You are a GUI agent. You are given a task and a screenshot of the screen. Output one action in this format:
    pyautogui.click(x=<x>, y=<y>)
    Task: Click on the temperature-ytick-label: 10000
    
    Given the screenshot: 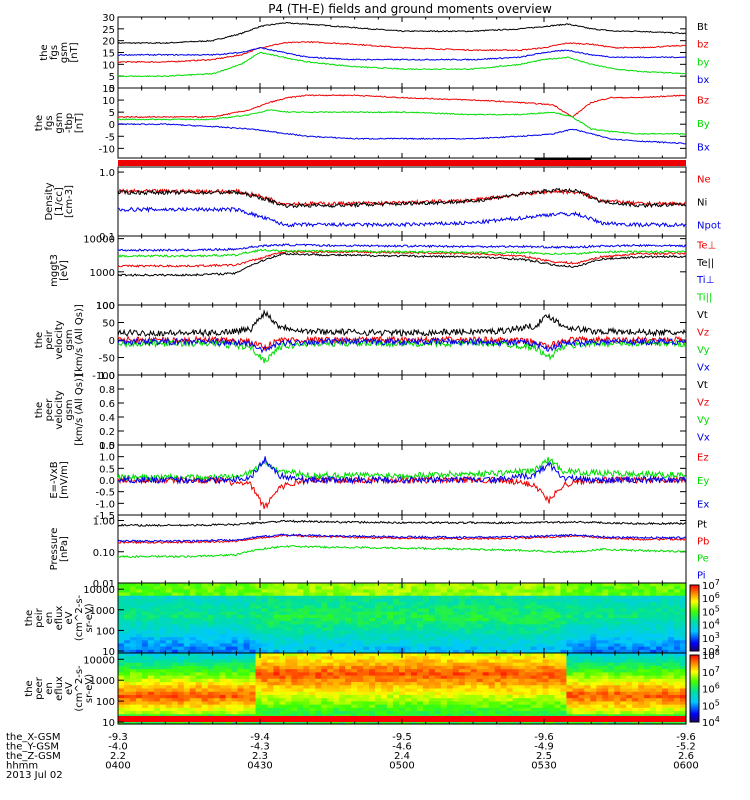 What is the action you would take?
    pyautogui.click(x=99, y=240)
    